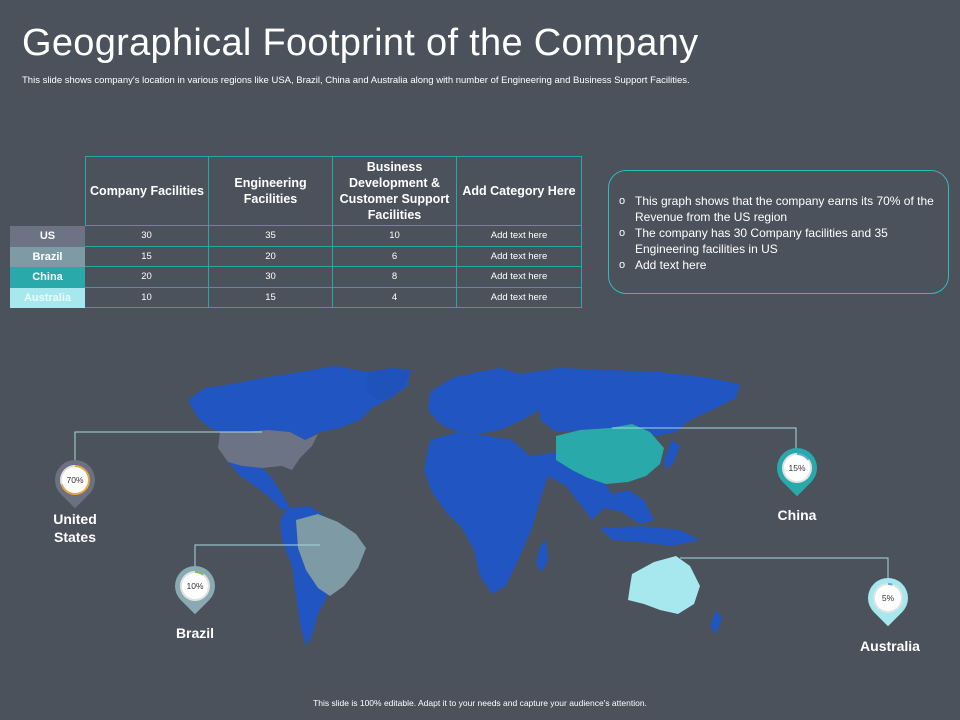 Image resolution: width=960 pixels, height=720 pixels. I want to click on table-row: Brazil 15 20 6 Add text here, so click(297, 256).